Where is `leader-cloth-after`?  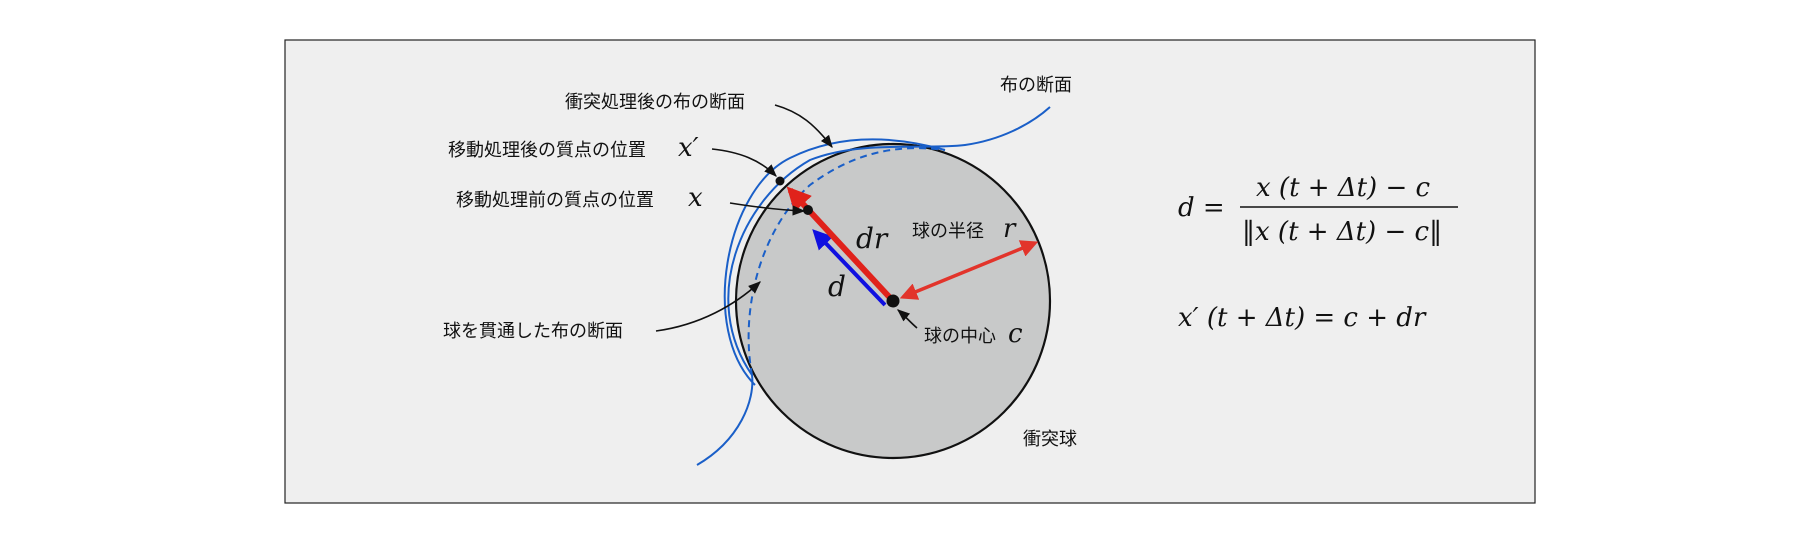 leader-cloth-after is located at coordinates (803, 126).